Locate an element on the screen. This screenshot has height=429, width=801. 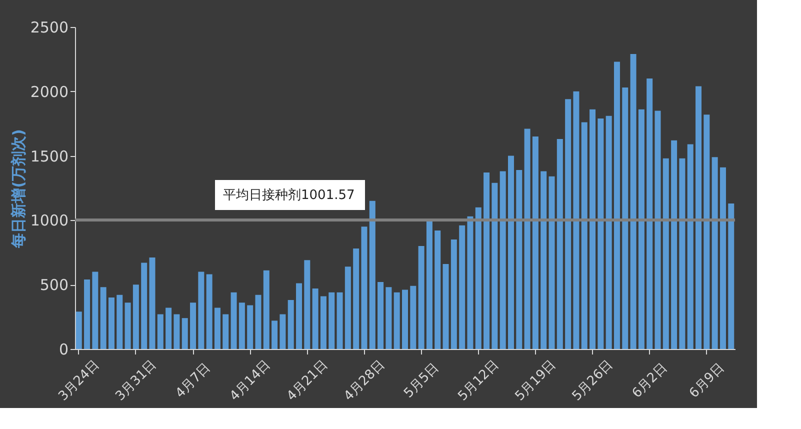
ref-line-label: 平均日接种剂1001.57 is located at coordinates (289, 195).